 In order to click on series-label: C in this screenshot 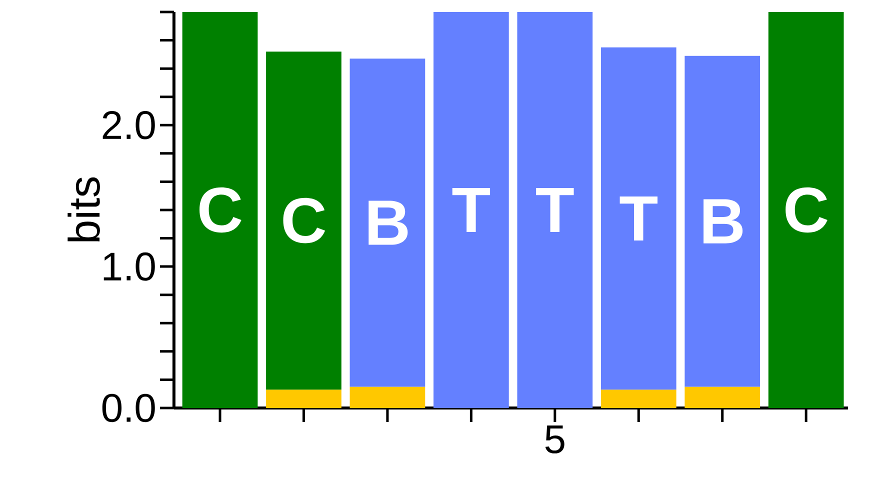, I will do `click(304, 221)`.